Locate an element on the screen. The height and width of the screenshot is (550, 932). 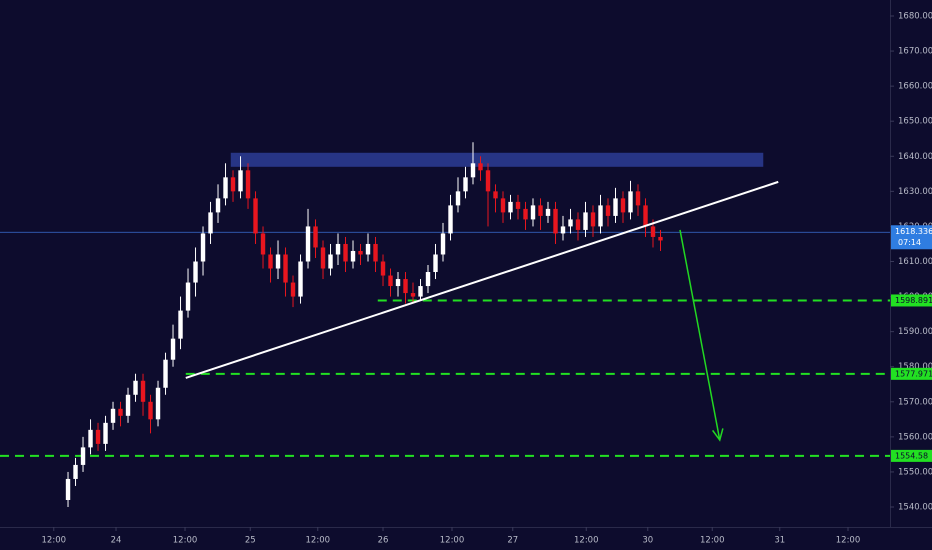
x-tick-label: 25 is located at coordinates (250, 541).